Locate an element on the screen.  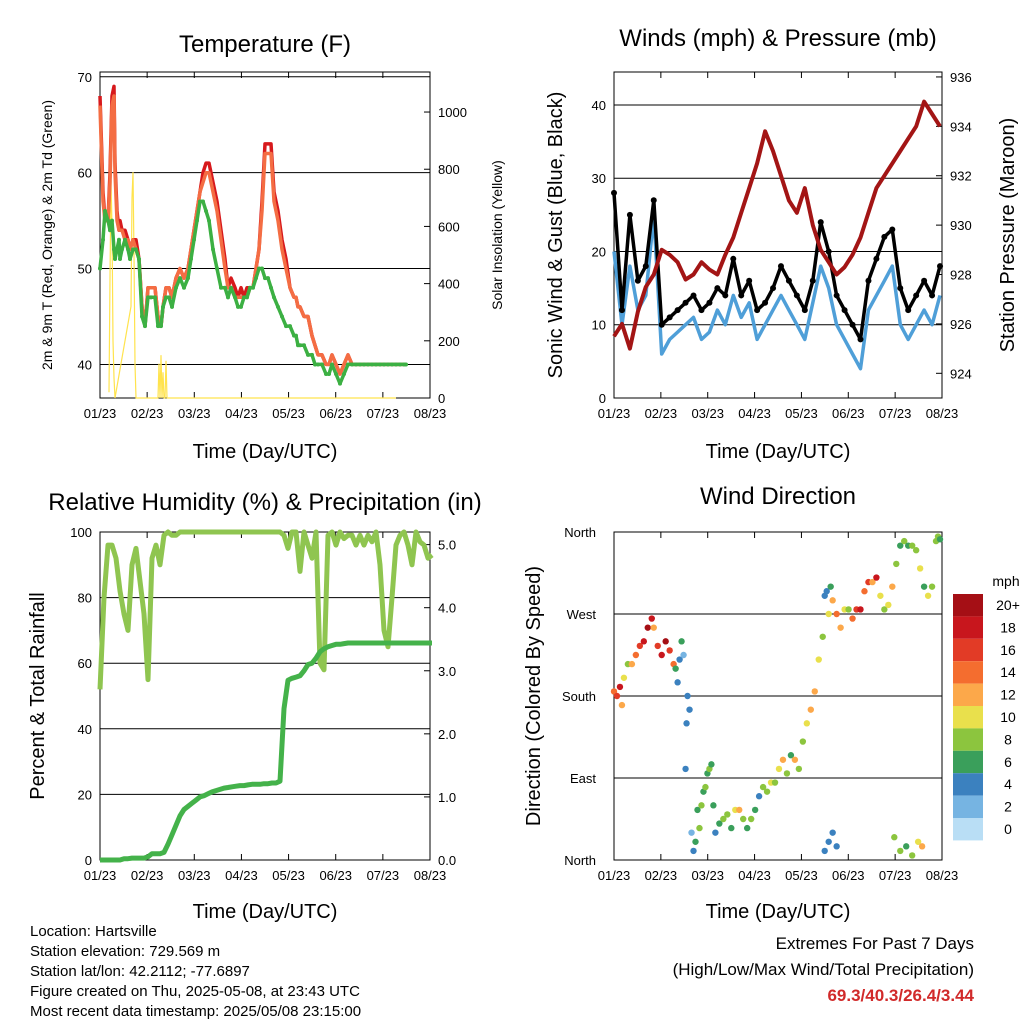
colorbar-label: 0 is located at coordinates (1008, 829).